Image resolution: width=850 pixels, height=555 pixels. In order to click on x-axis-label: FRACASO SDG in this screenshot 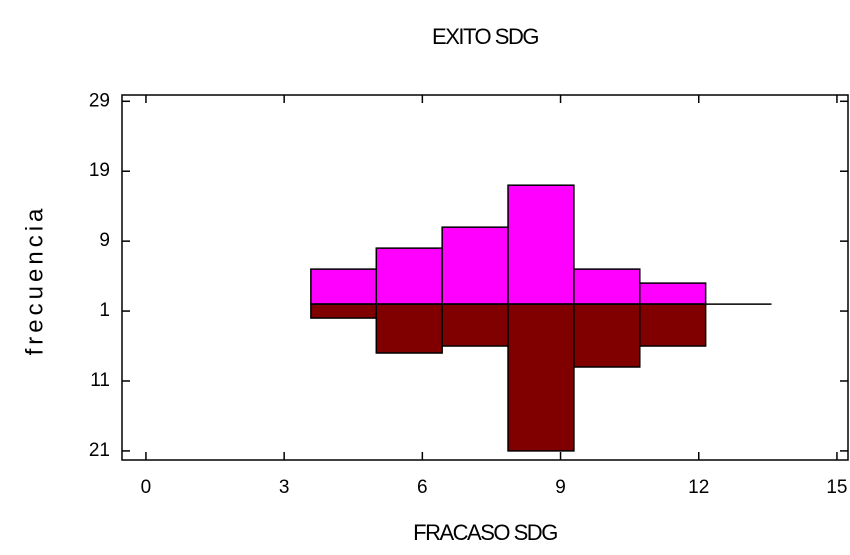, I will do `click(485, 532)`.